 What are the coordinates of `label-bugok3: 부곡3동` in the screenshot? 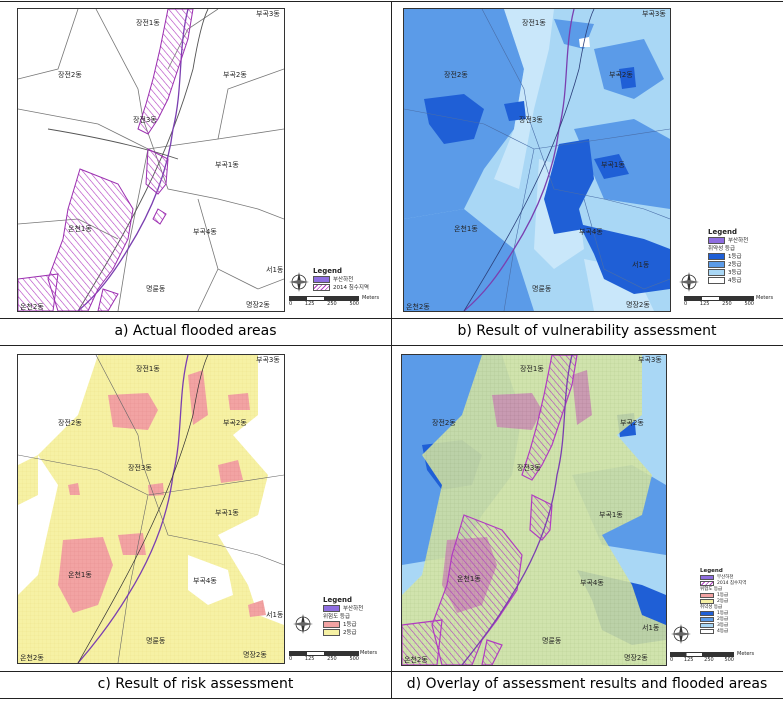 It's located at (650, 360).